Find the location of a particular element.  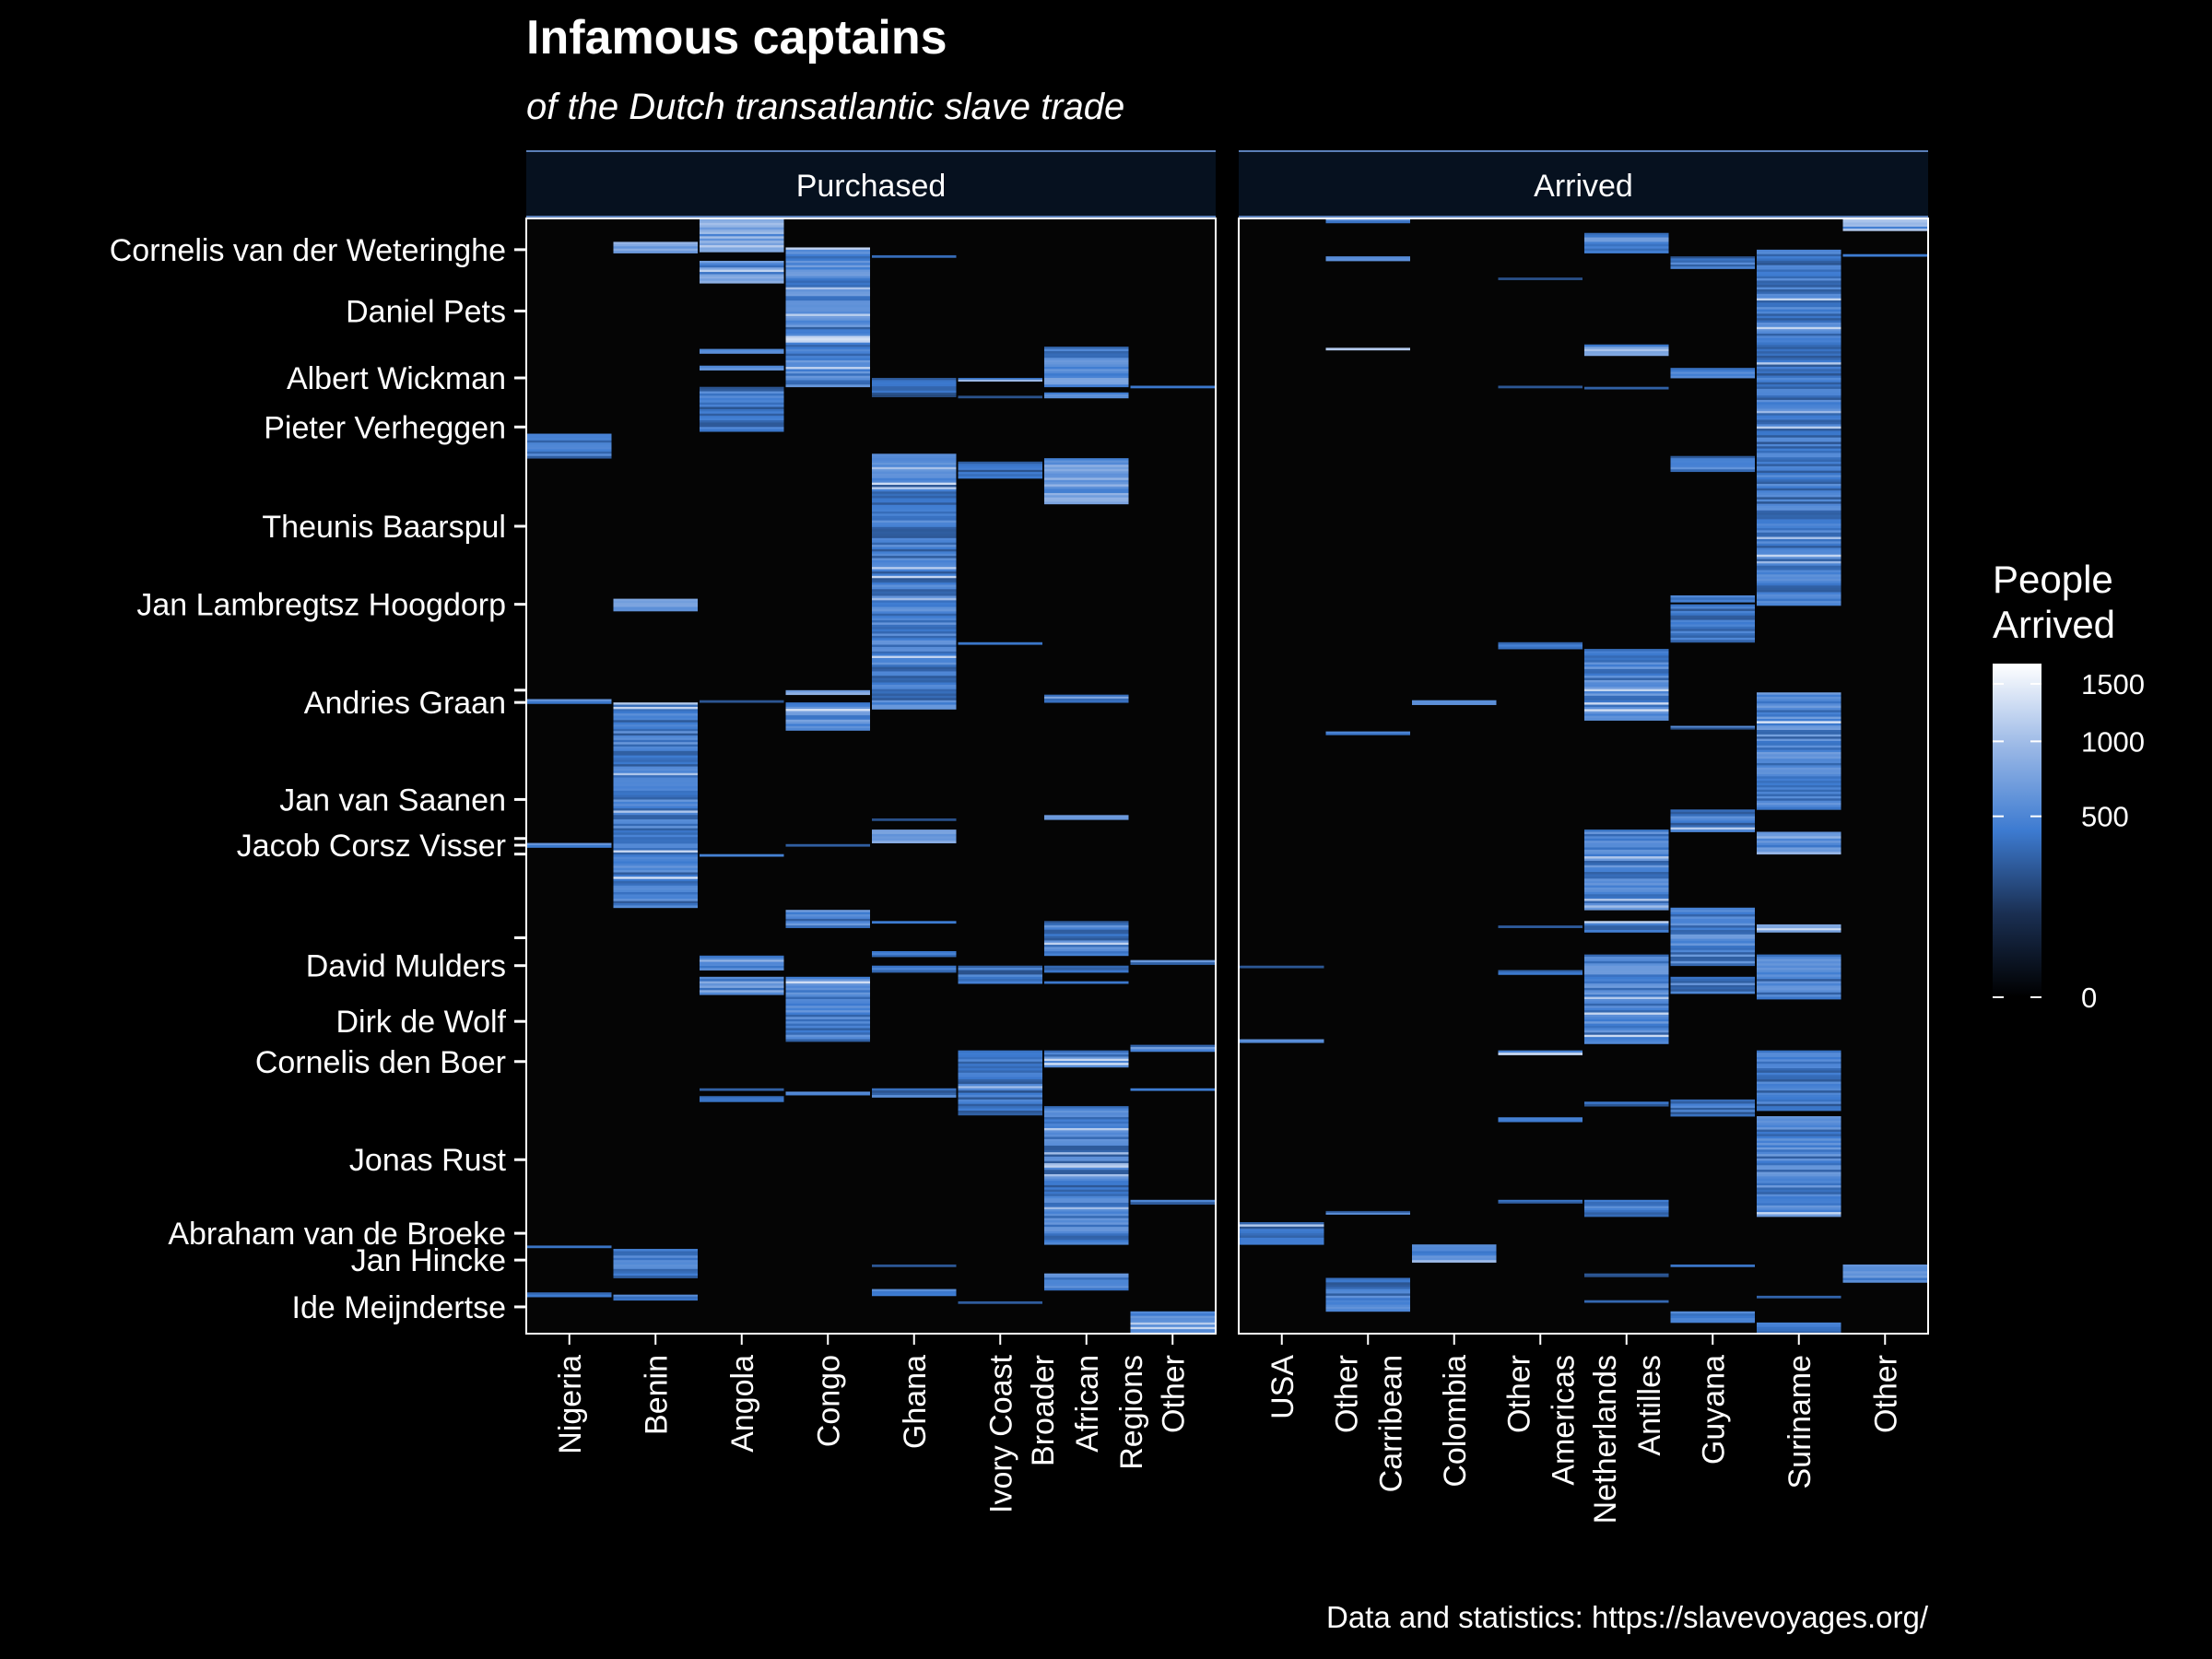

y-tick-label-theunis-baarspul: Theunis Baarspul is located at coordinates (384, 527).